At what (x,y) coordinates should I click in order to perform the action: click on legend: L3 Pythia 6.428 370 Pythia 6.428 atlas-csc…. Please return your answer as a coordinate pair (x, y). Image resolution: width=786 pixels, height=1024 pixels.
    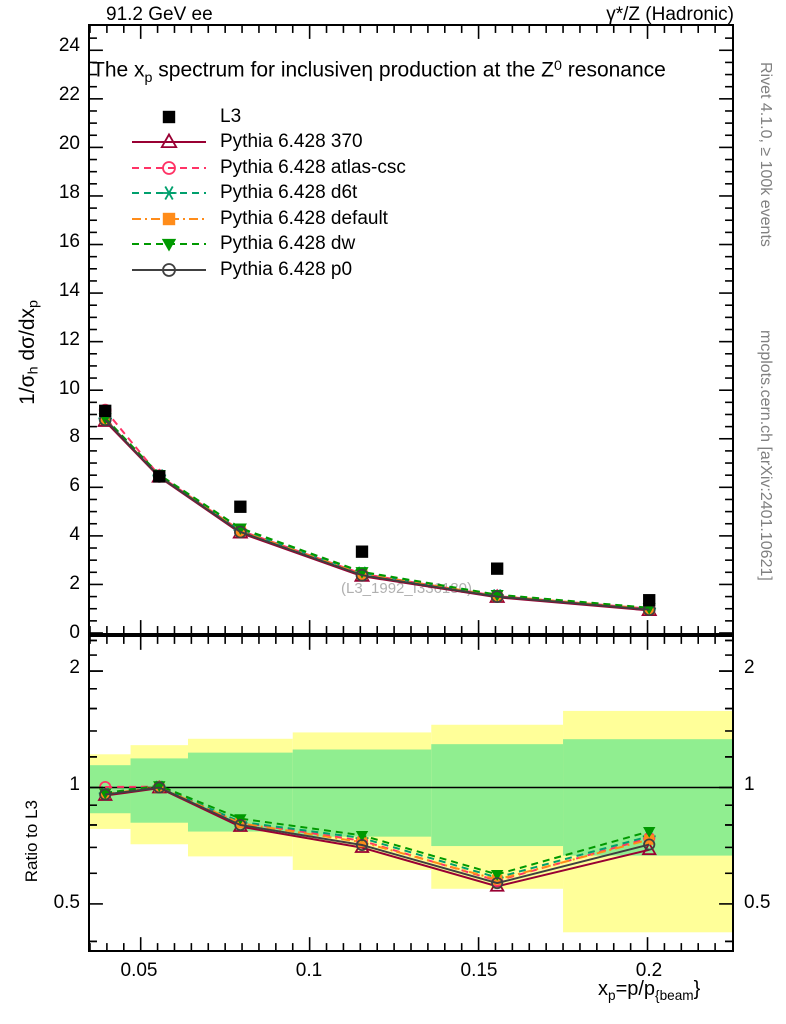
    Looking at the image, I should click on (268, 193).